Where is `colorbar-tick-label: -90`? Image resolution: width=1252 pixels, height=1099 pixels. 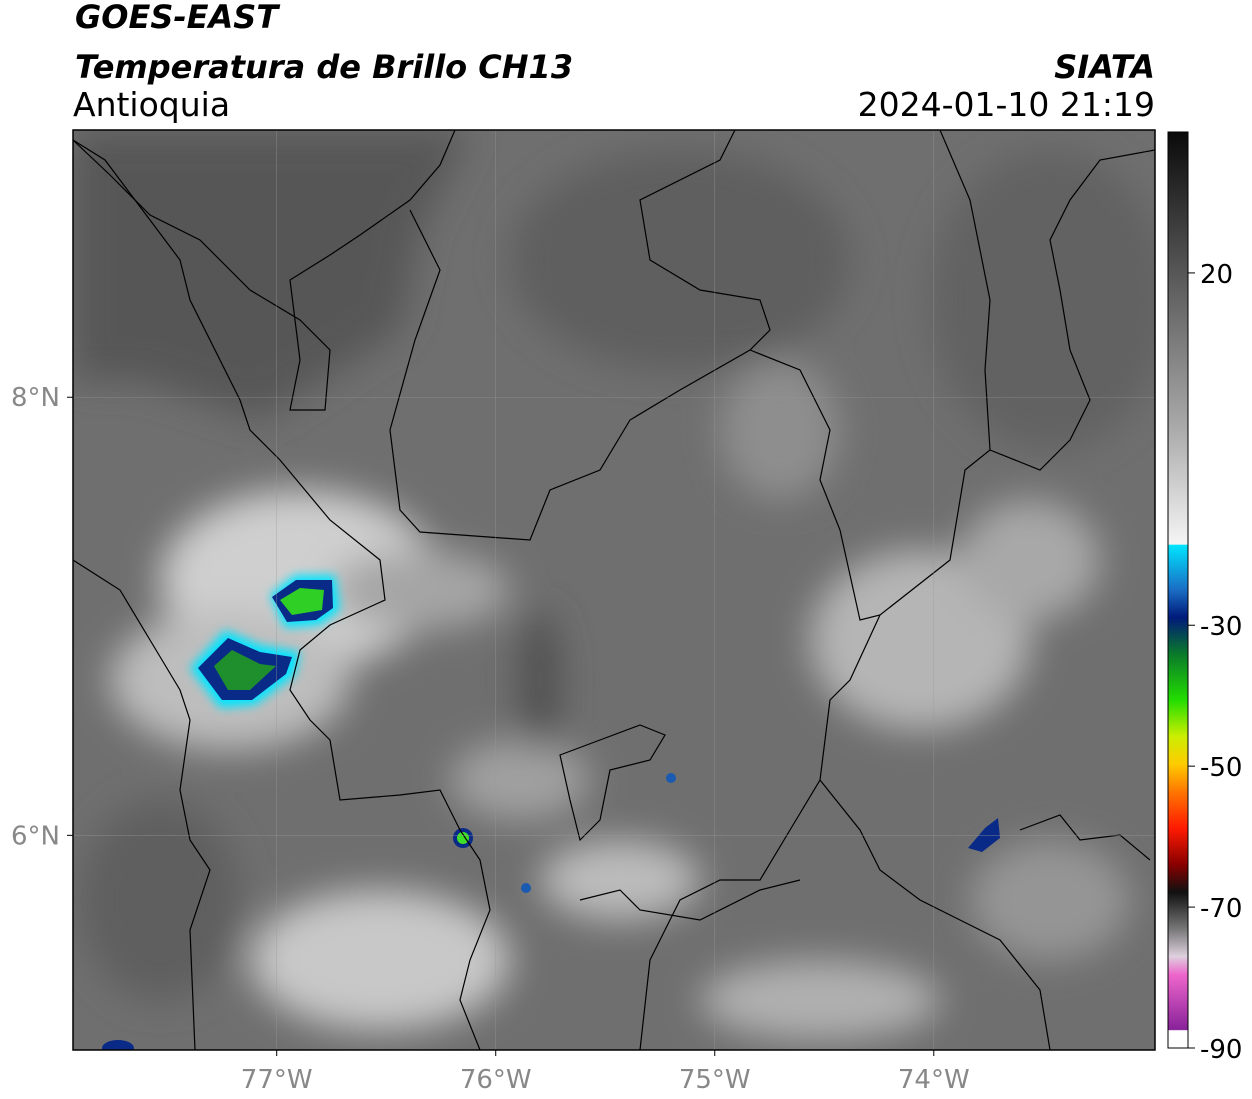
colorbar-tick-label: -90 is located at coordinates (1221, 1050).